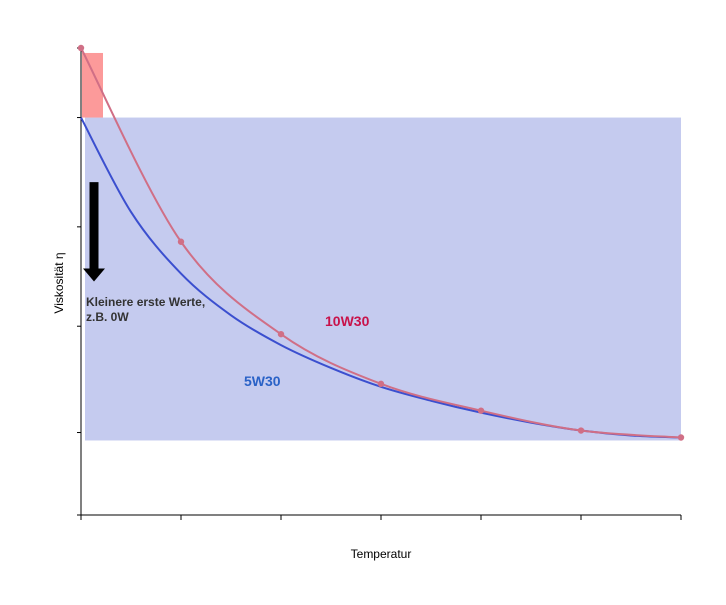 This screenshot has height=605, width=726. What do you see at coordinates (381, 554) in the screenshot?
I see `x-axis-label: Temperatur` at bounding box center [381, 554].